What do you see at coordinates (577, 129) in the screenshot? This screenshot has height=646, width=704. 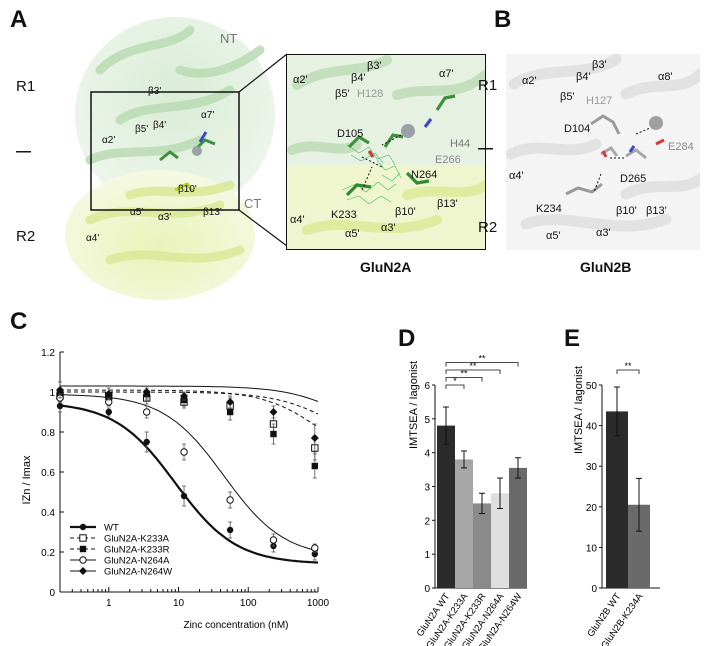 I see `b-label: D104` at bounding box center [577, 129].